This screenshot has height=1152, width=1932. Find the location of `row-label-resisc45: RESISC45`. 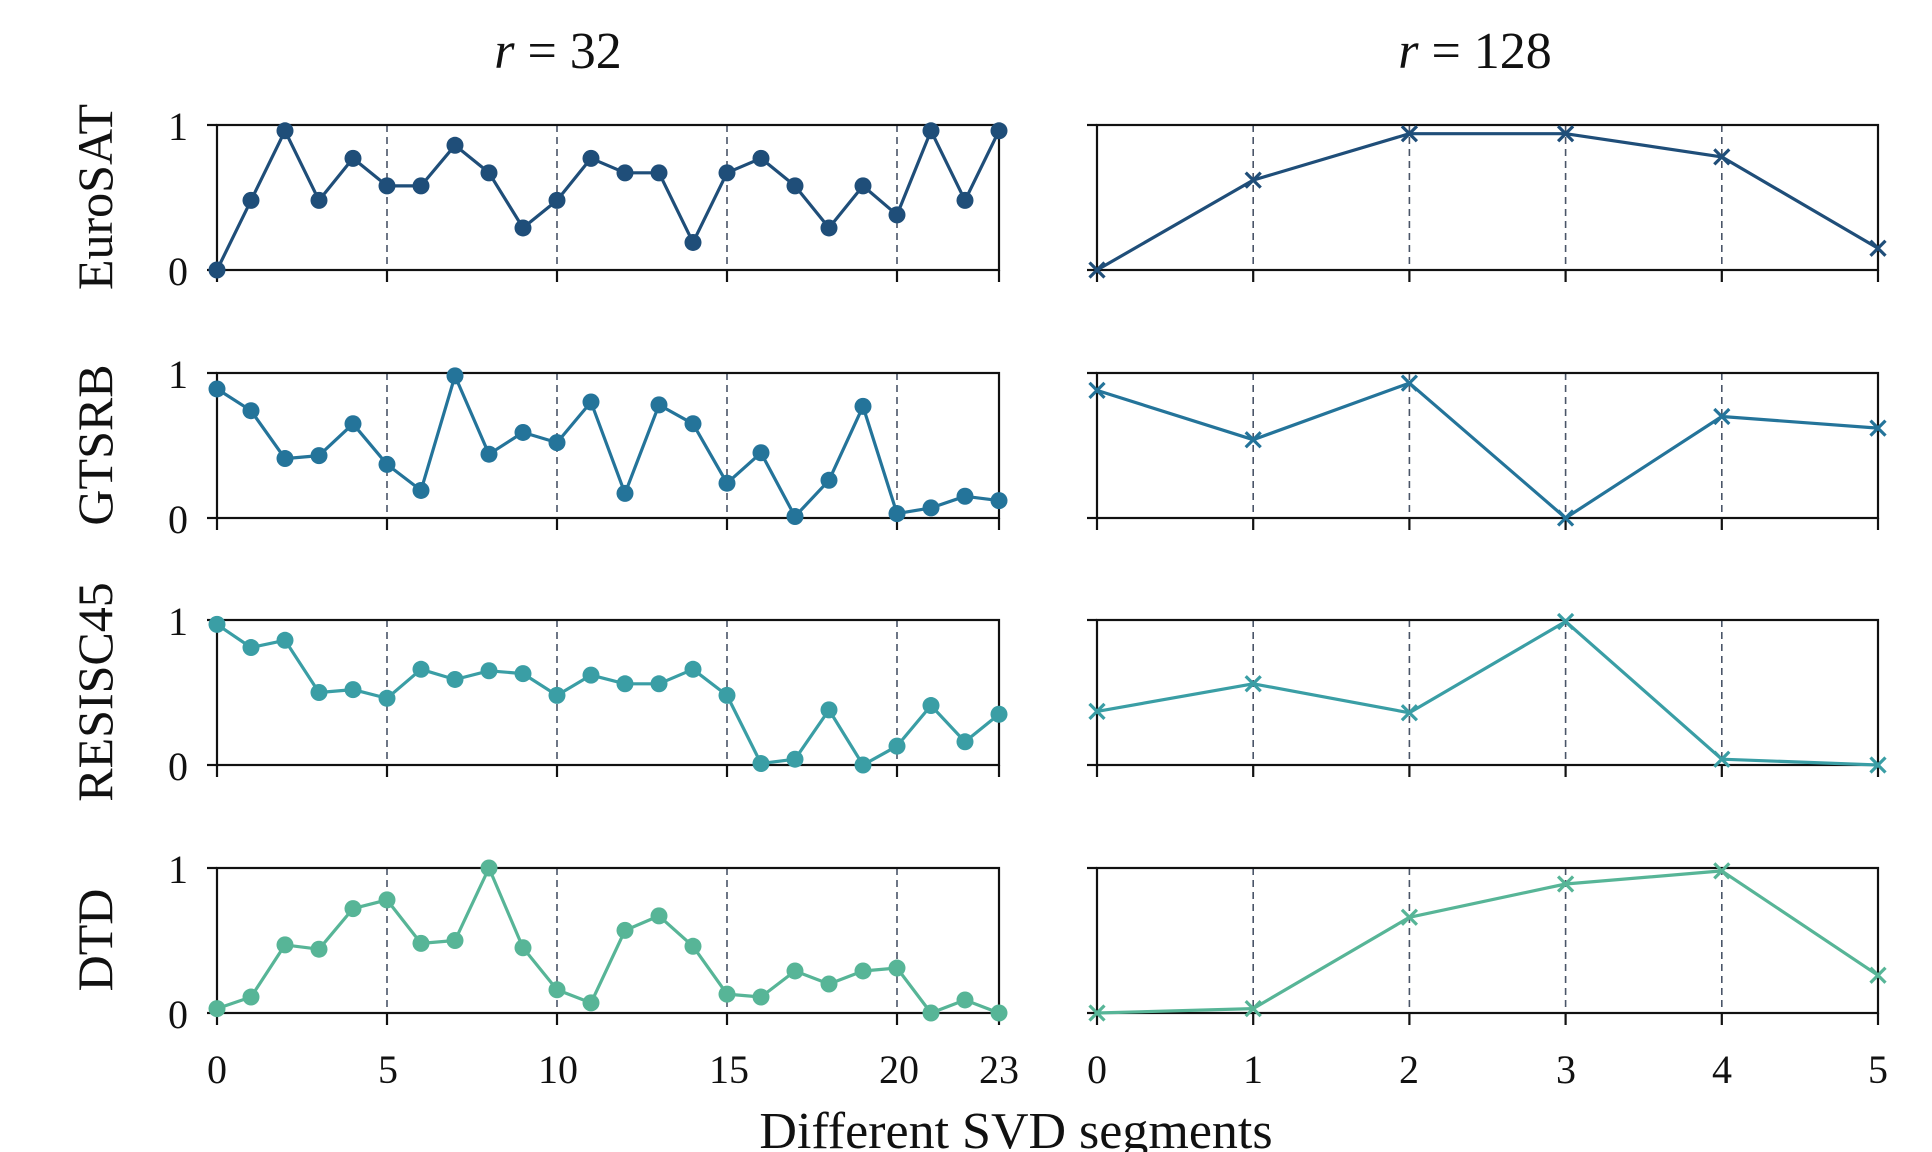

row-label-resisc45: RESISC45 is located at coordinates (95, 692).